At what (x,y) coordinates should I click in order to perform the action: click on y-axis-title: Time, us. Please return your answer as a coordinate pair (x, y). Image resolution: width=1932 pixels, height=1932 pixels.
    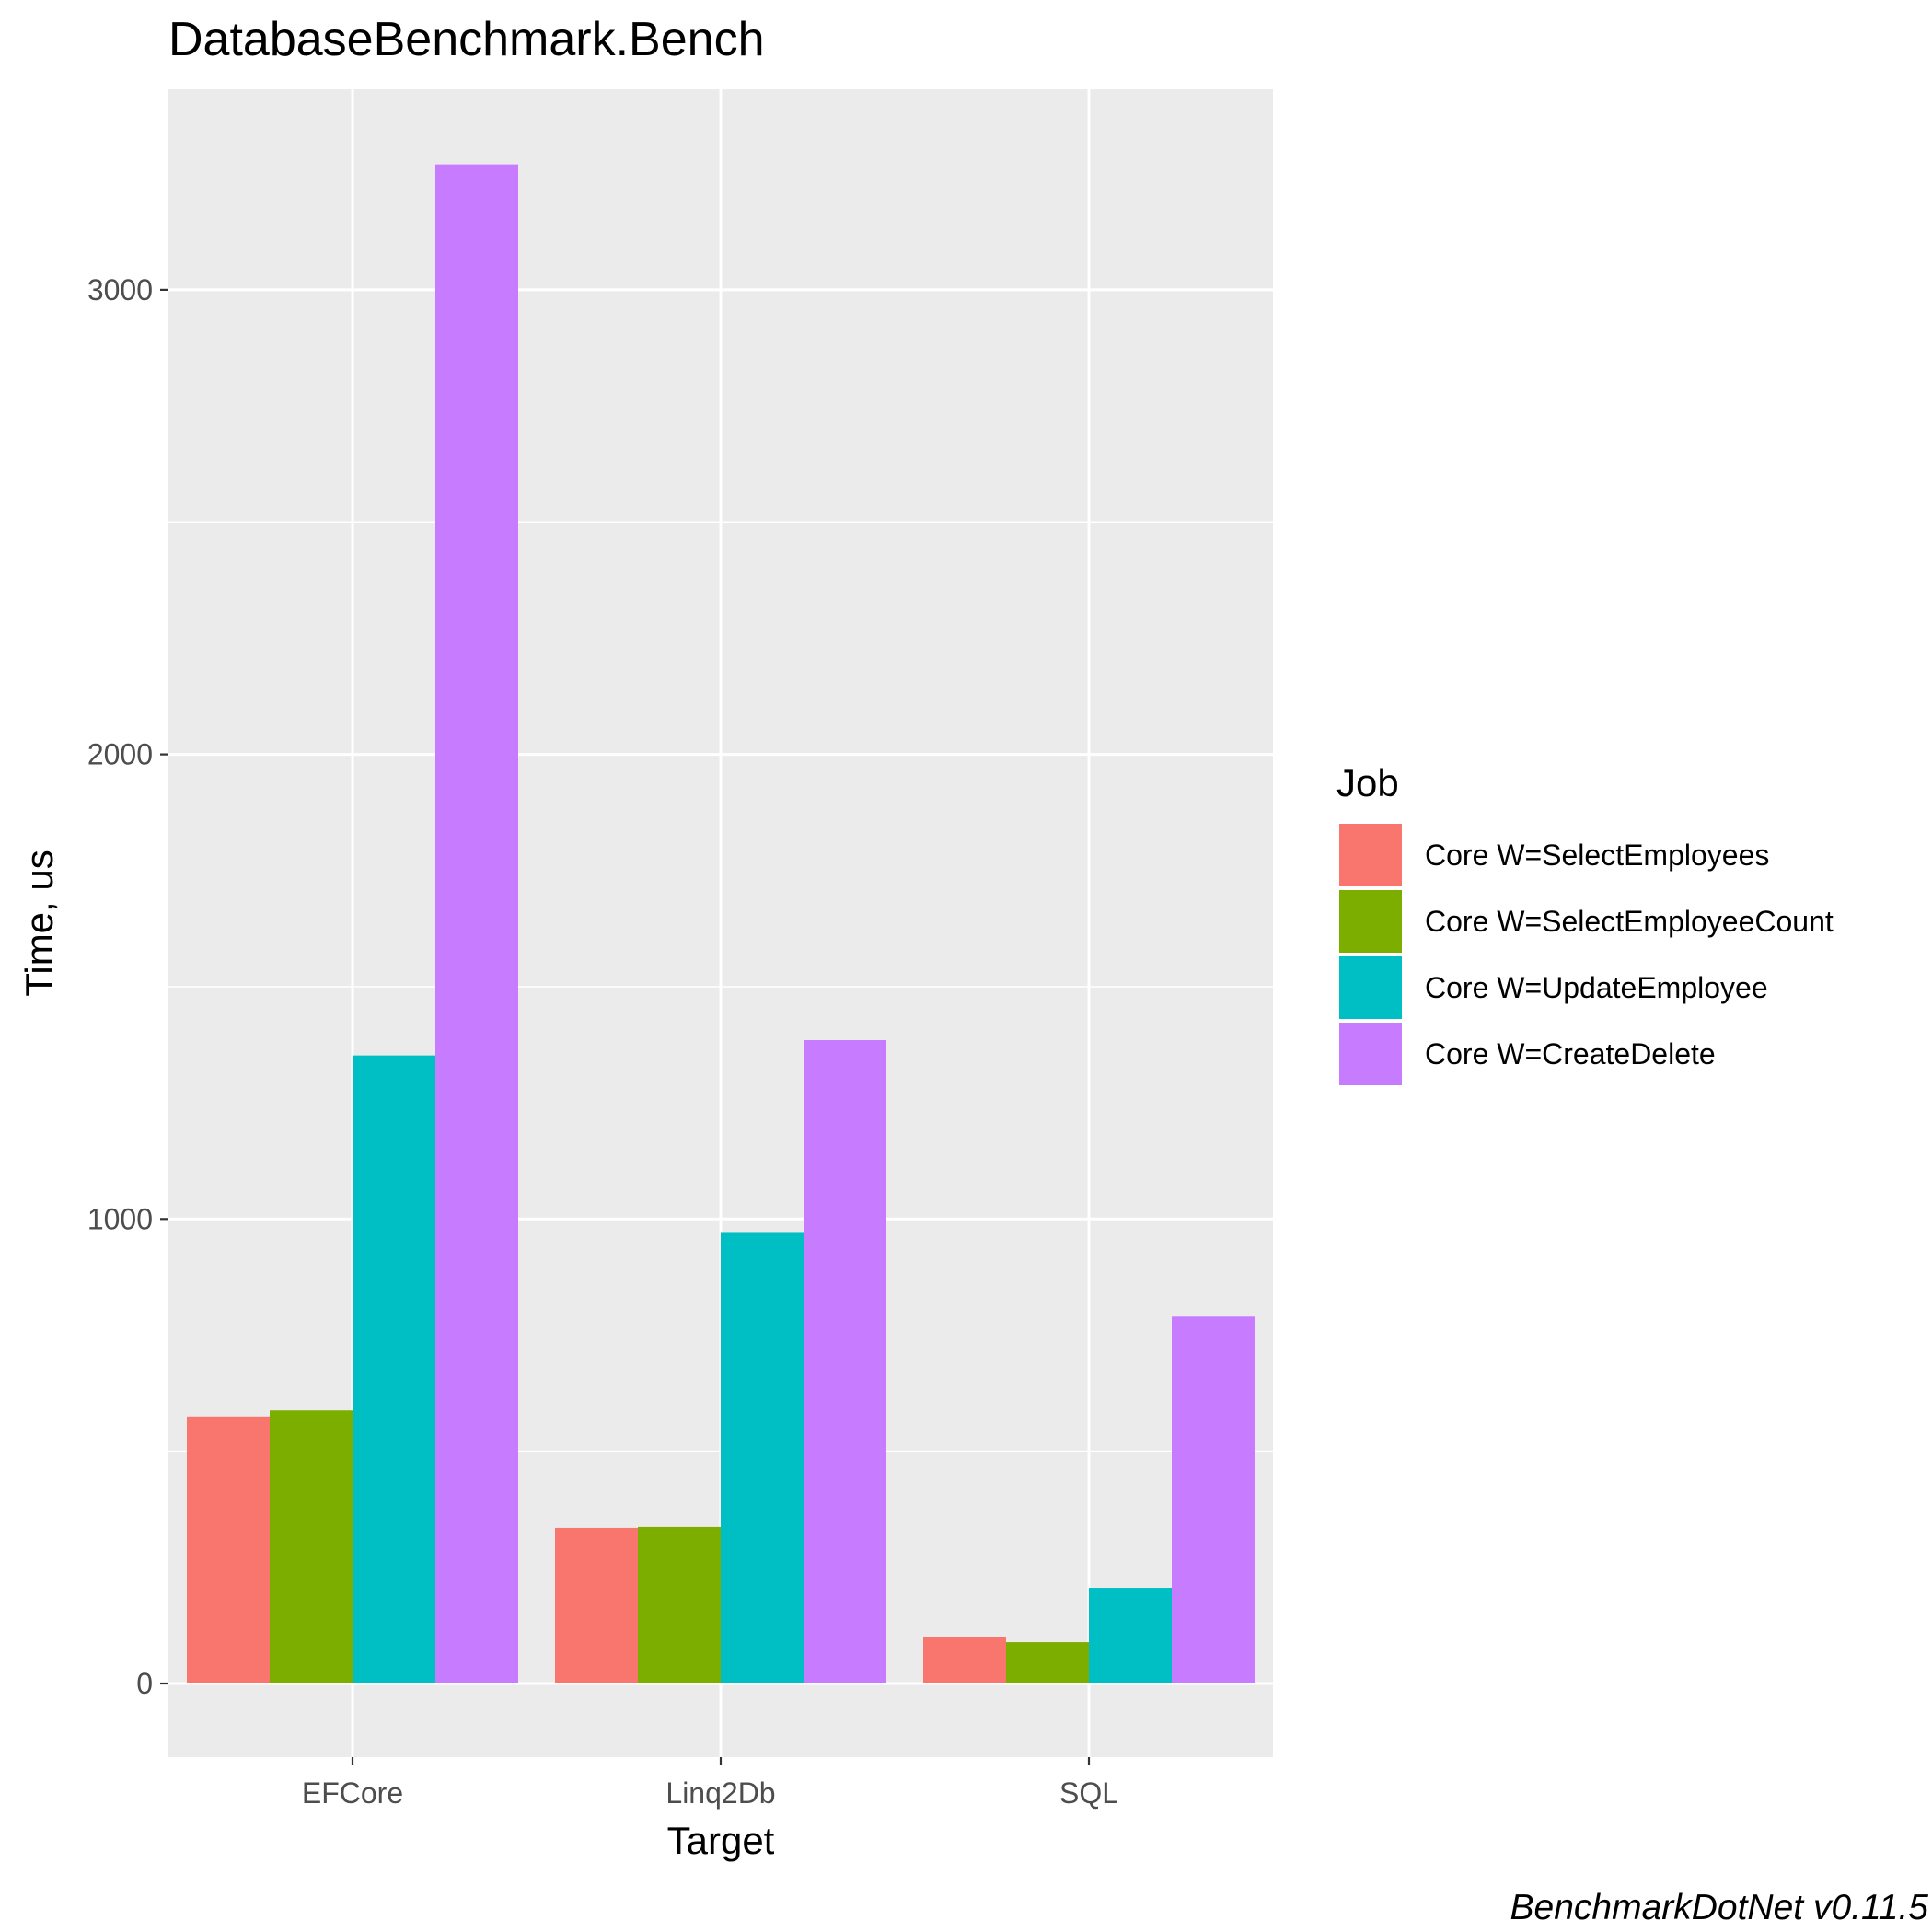
    Looking at the image, I should click on (39, 923).